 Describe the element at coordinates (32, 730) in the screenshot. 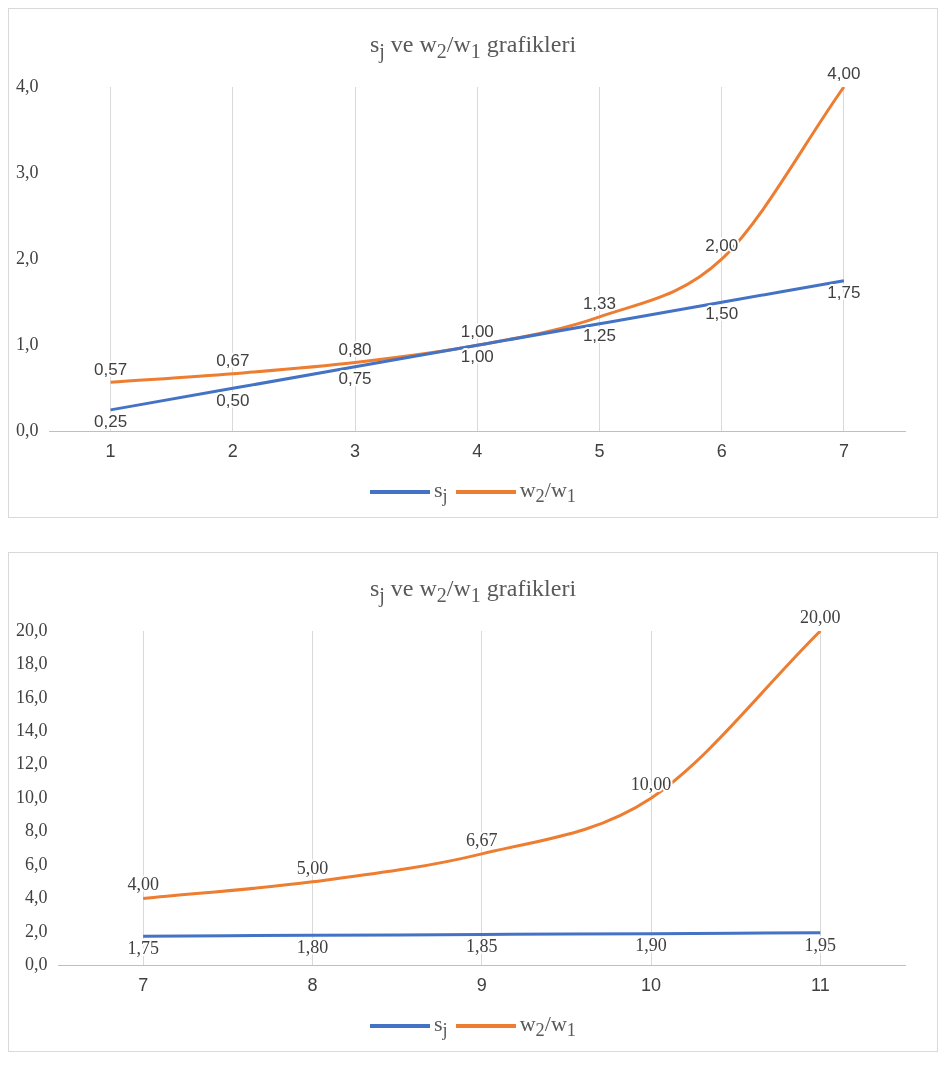

I see `y-tick-label: 14,0` at that location.